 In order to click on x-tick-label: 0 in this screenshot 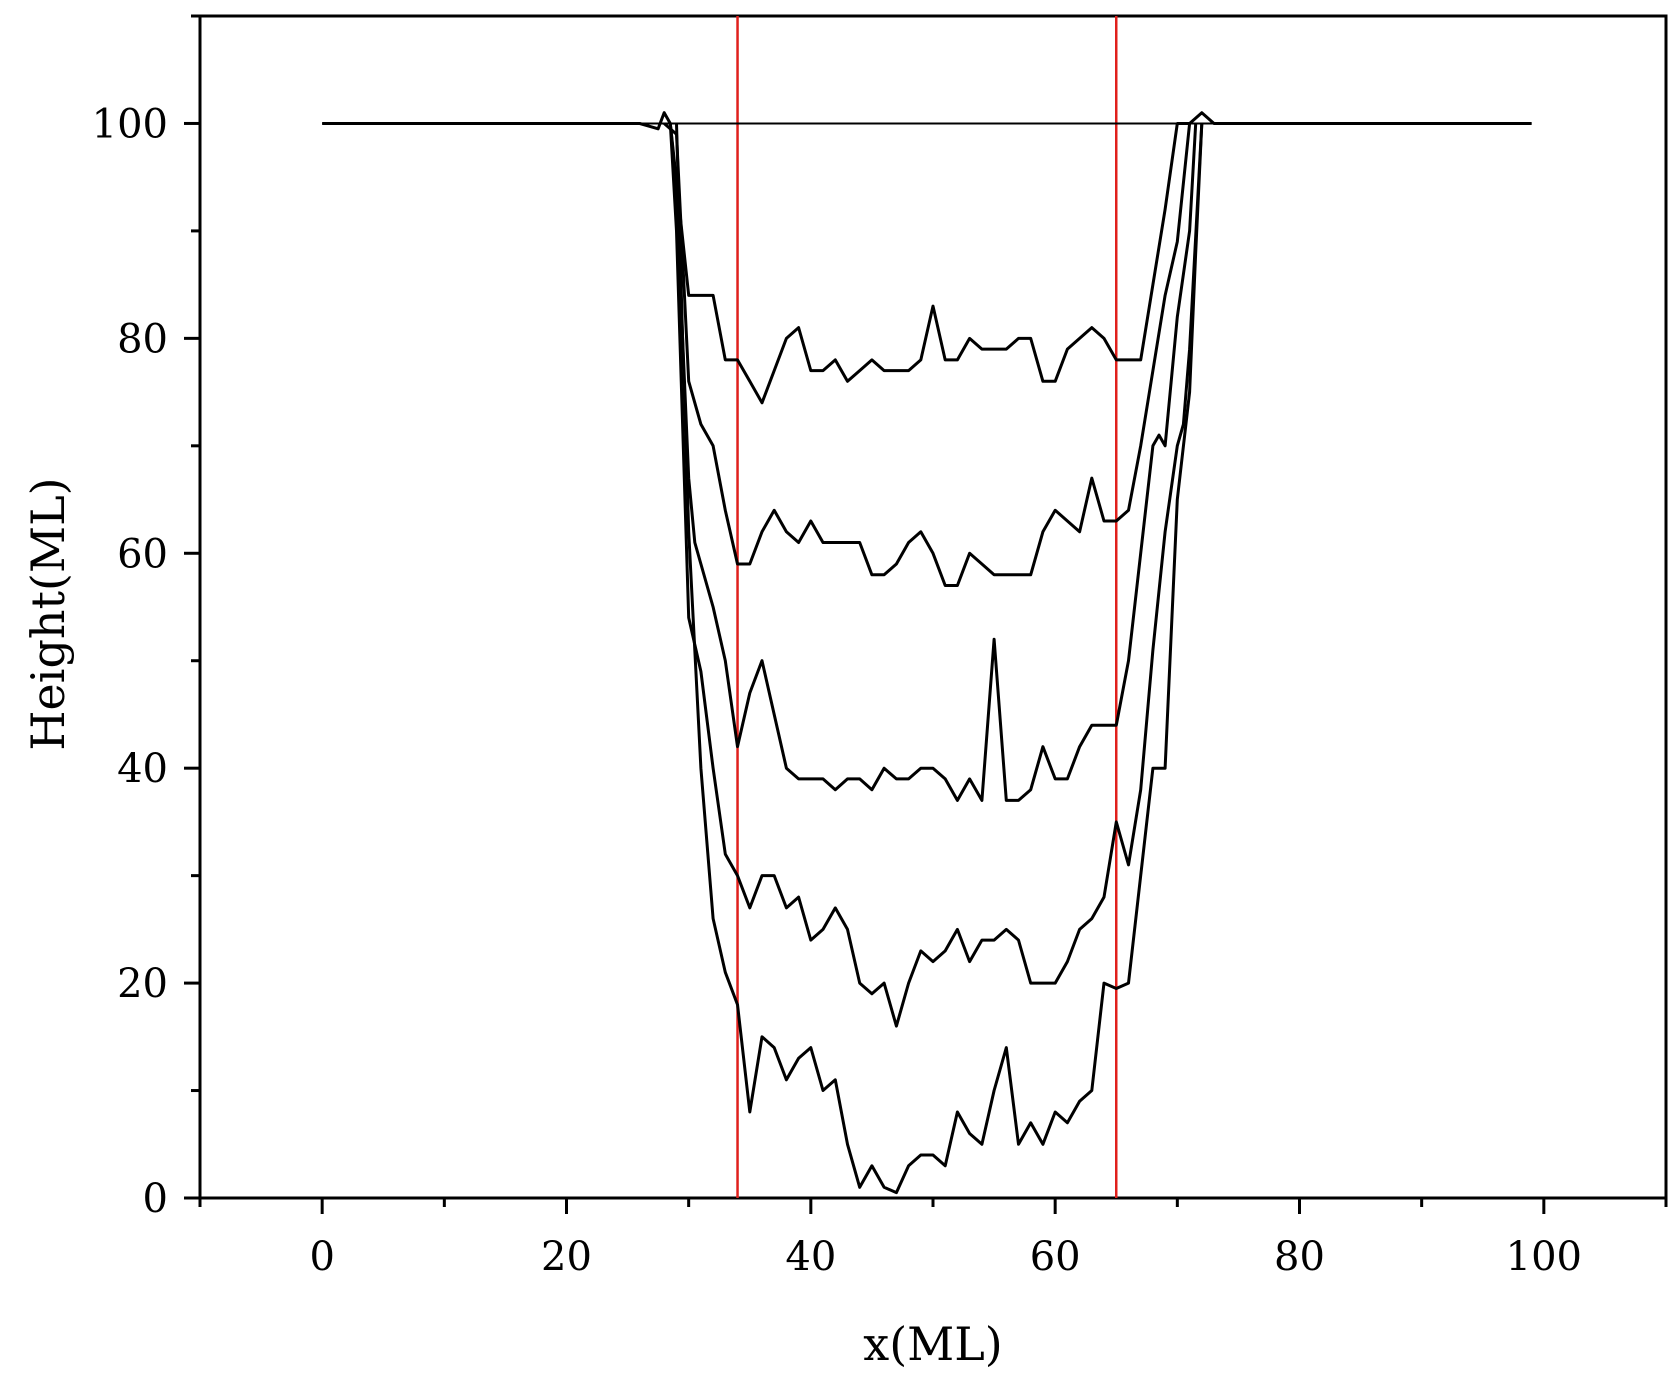, I will do `click(321, 1257)`.